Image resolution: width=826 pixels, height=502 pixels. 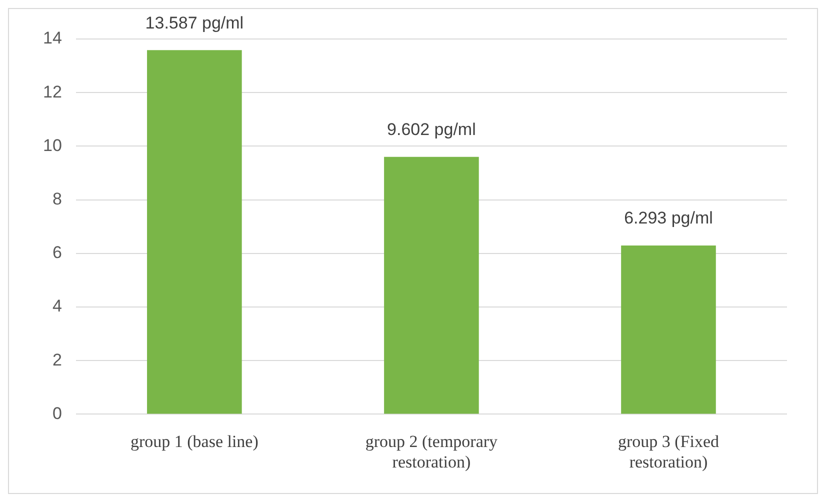 What do you see at coordinates (52, 145) in the screenshot?
I see `y-tick-label: 10` at bounding box center [52, 145].